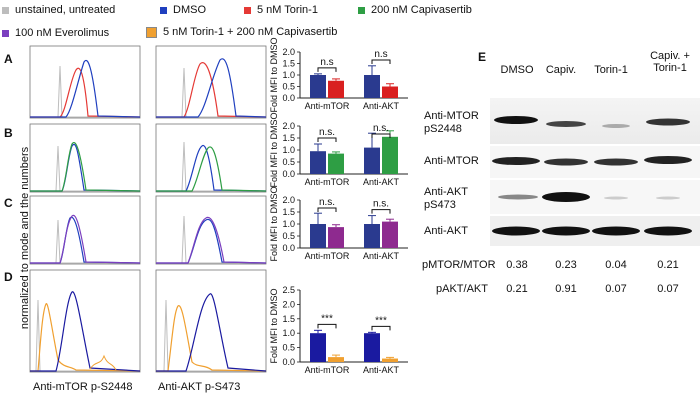 The image size is (700, 400). Describe the element at coordinates (83, 387) in the screenshot. I see `x-label-mtor: Anti-mTOR p-S2448` at that location.